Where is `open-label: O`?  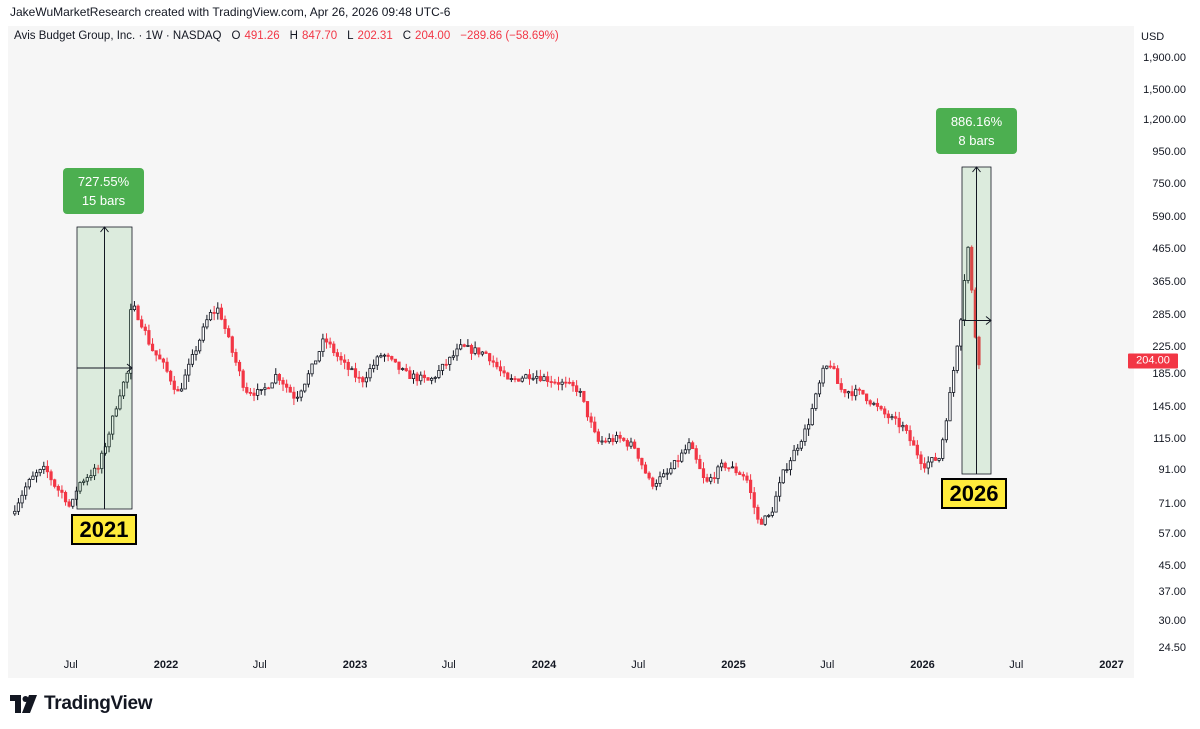 open-label: O is located at coordinates (236, 36).